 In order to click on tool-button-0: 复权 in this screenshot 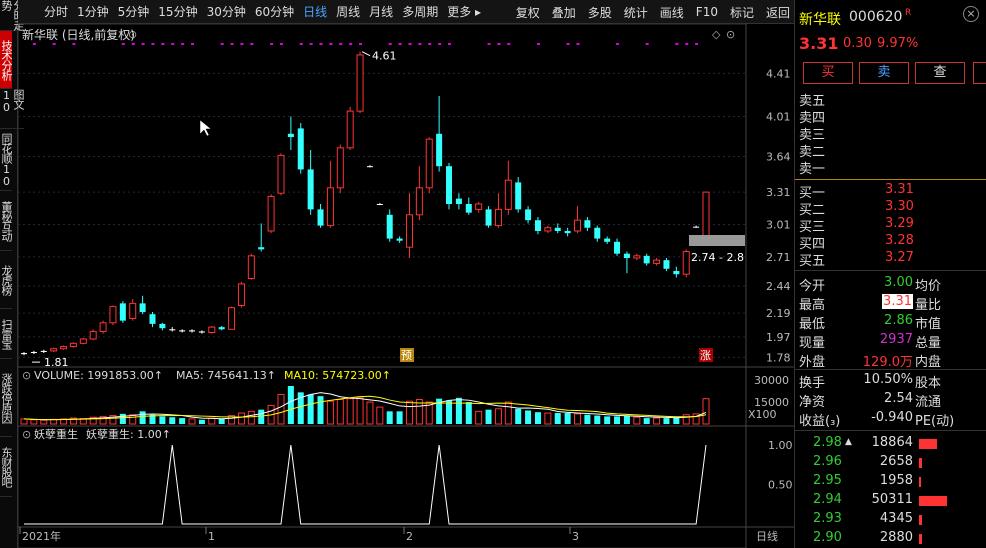, I will do `click(527, 12)`.